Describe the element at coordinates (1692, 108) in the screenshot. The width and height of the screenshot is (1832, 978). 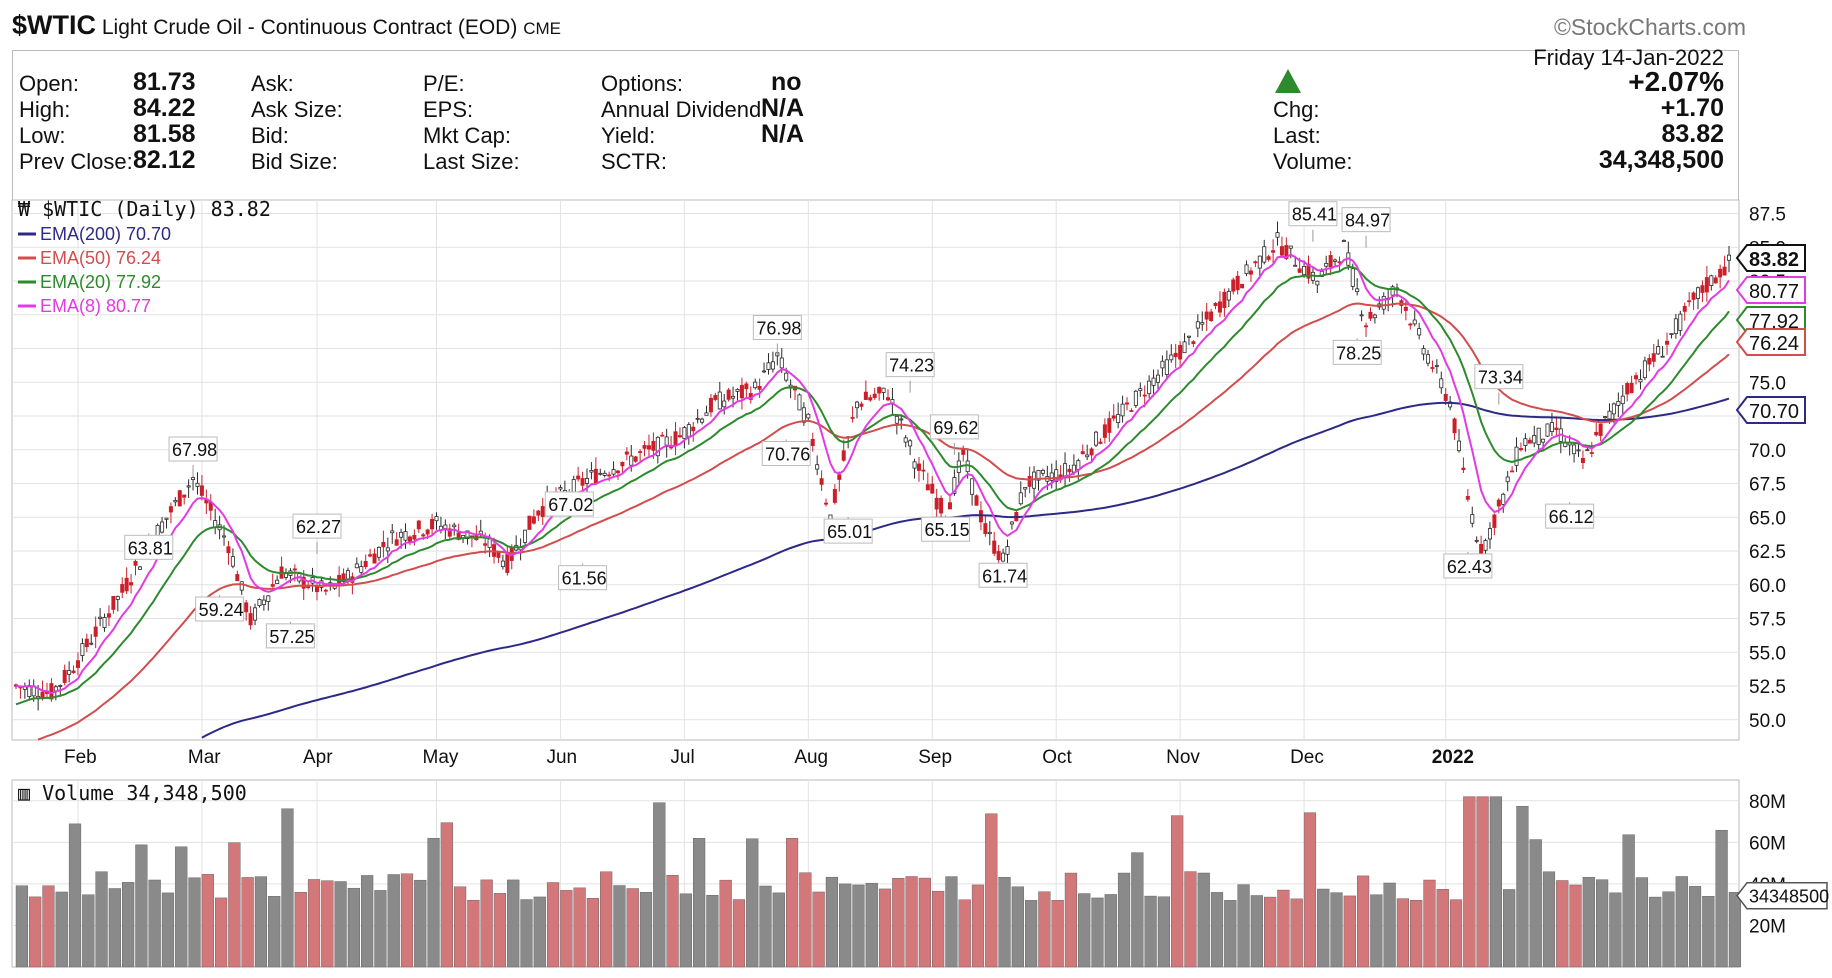
I see `chg-value: +1.70` at that location.